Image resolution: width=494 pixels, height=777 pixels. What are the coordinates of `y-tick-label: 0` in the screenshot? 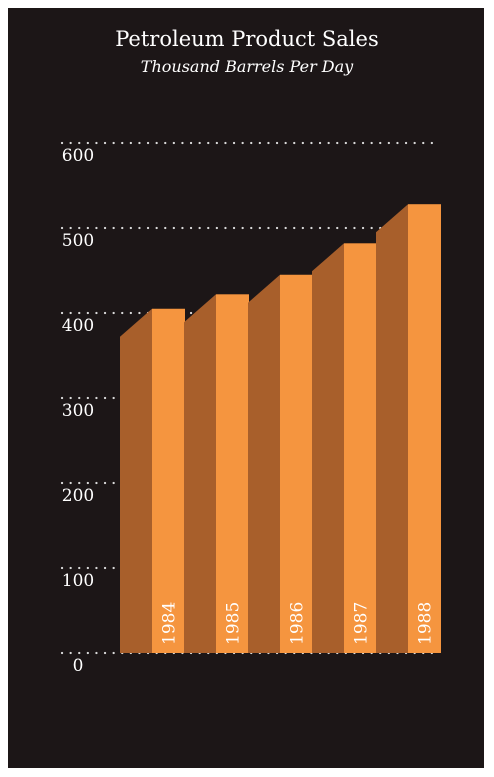 It's located at (78, 666).